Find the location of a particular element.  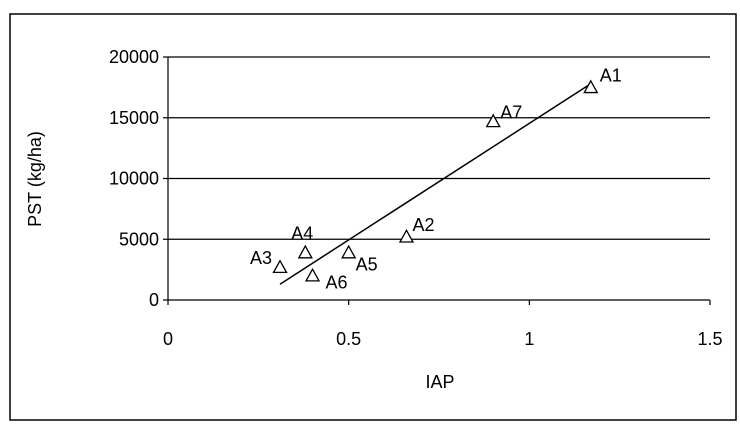

point-label-a6: A6 is located at coordinates (337, 283).